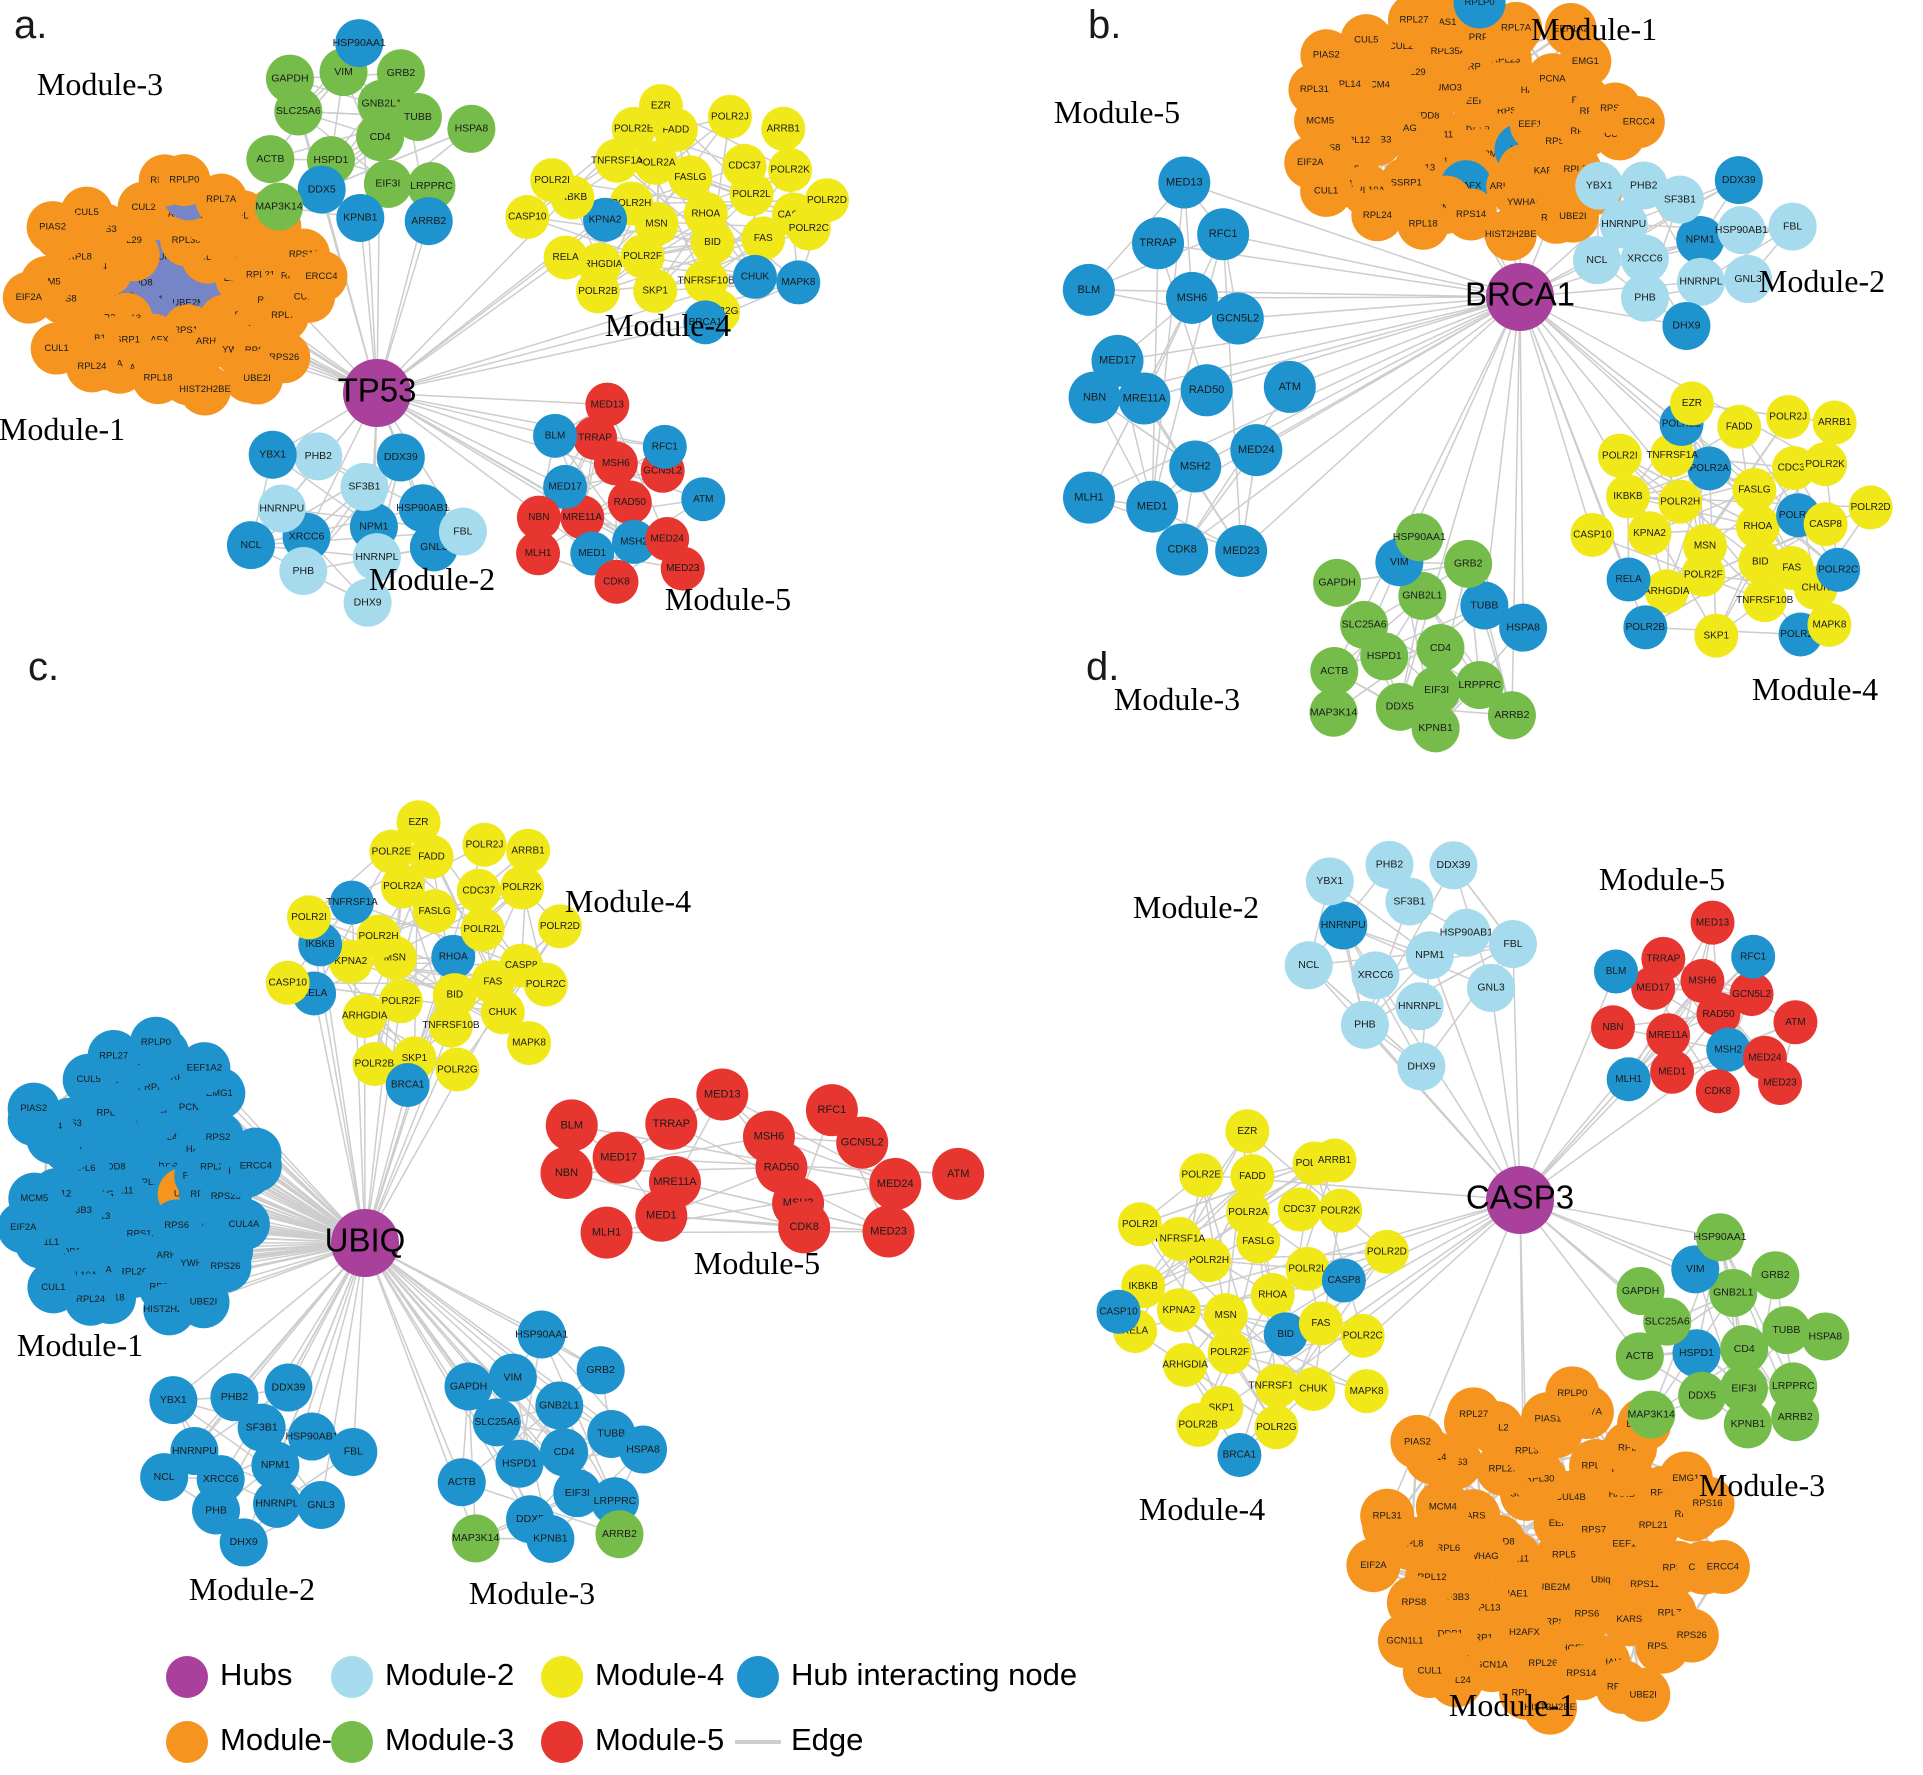 The image size is (1923, 1775). What do you see at coordinates (1792, 226) in the screenshot?
I see `node-FBL` at bounding box center [1792, 226].